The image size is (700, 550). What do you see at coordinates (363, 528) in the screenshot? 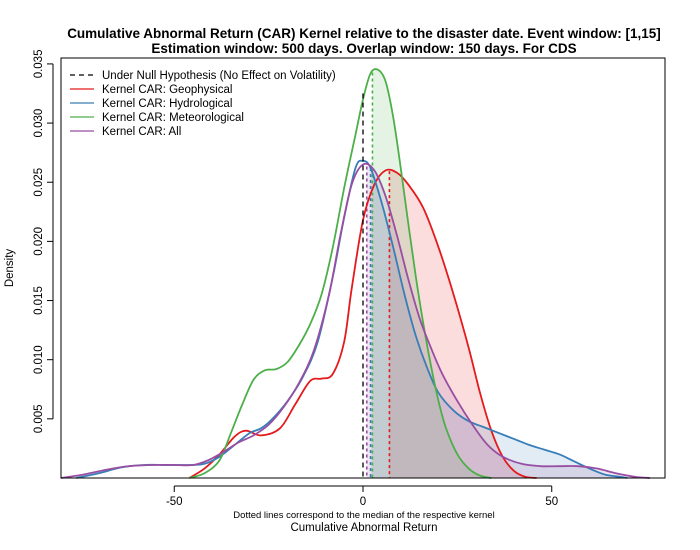
I see `x-axis-label: Cumulative Abnormal Return` at bounding box center [363, 528].